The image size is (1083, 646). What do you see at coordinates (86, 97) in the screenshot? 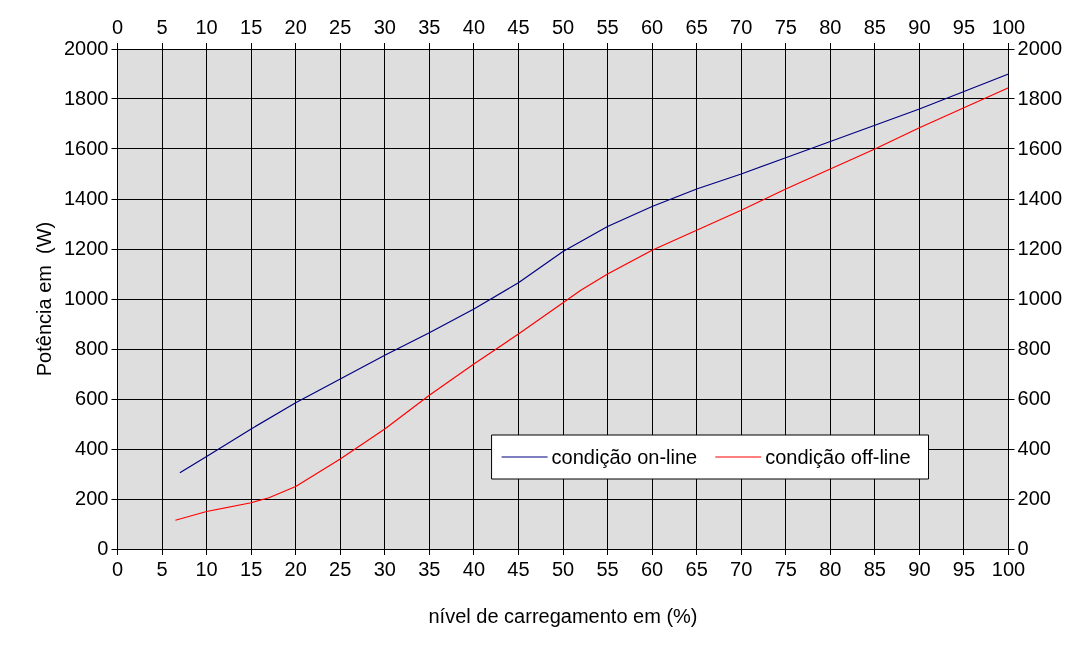
I see `y-tick-label: 1800` at bounding box center [86, 97].